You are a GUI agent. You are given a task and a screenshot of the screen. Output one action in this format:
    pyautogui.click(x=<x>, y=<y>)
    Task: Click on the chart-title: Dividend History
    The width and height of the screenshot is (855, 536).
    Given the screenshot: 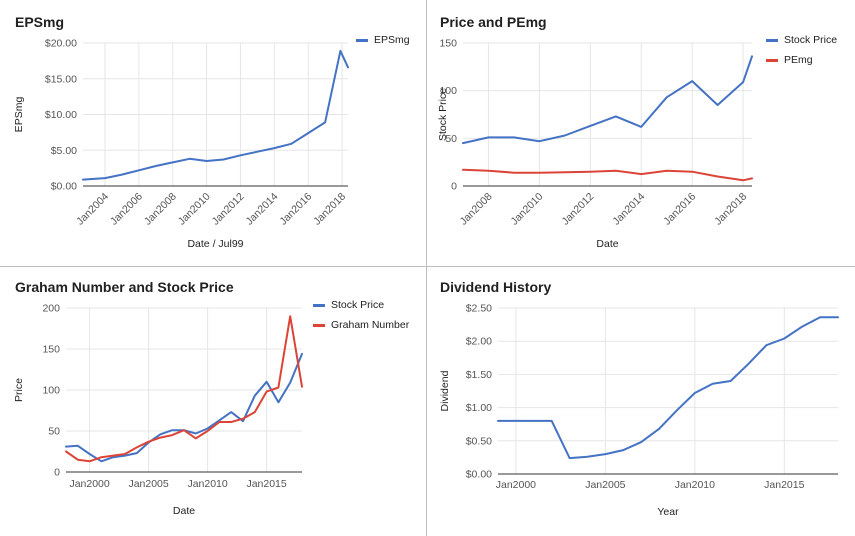 What is the action you would take?
    pyautogui.click(x=495, y=287)
    